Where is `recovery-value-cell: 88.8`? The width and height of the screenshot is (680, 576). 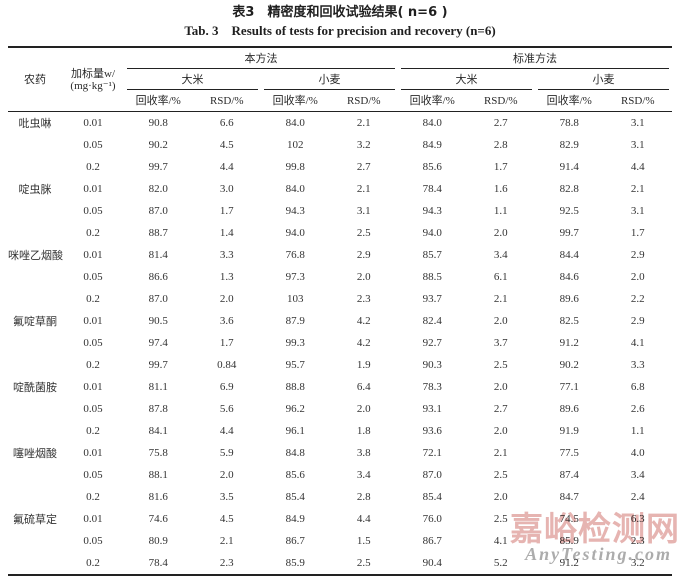
recovery-value-cell: 88.8 is located at coordinates (295, 387).